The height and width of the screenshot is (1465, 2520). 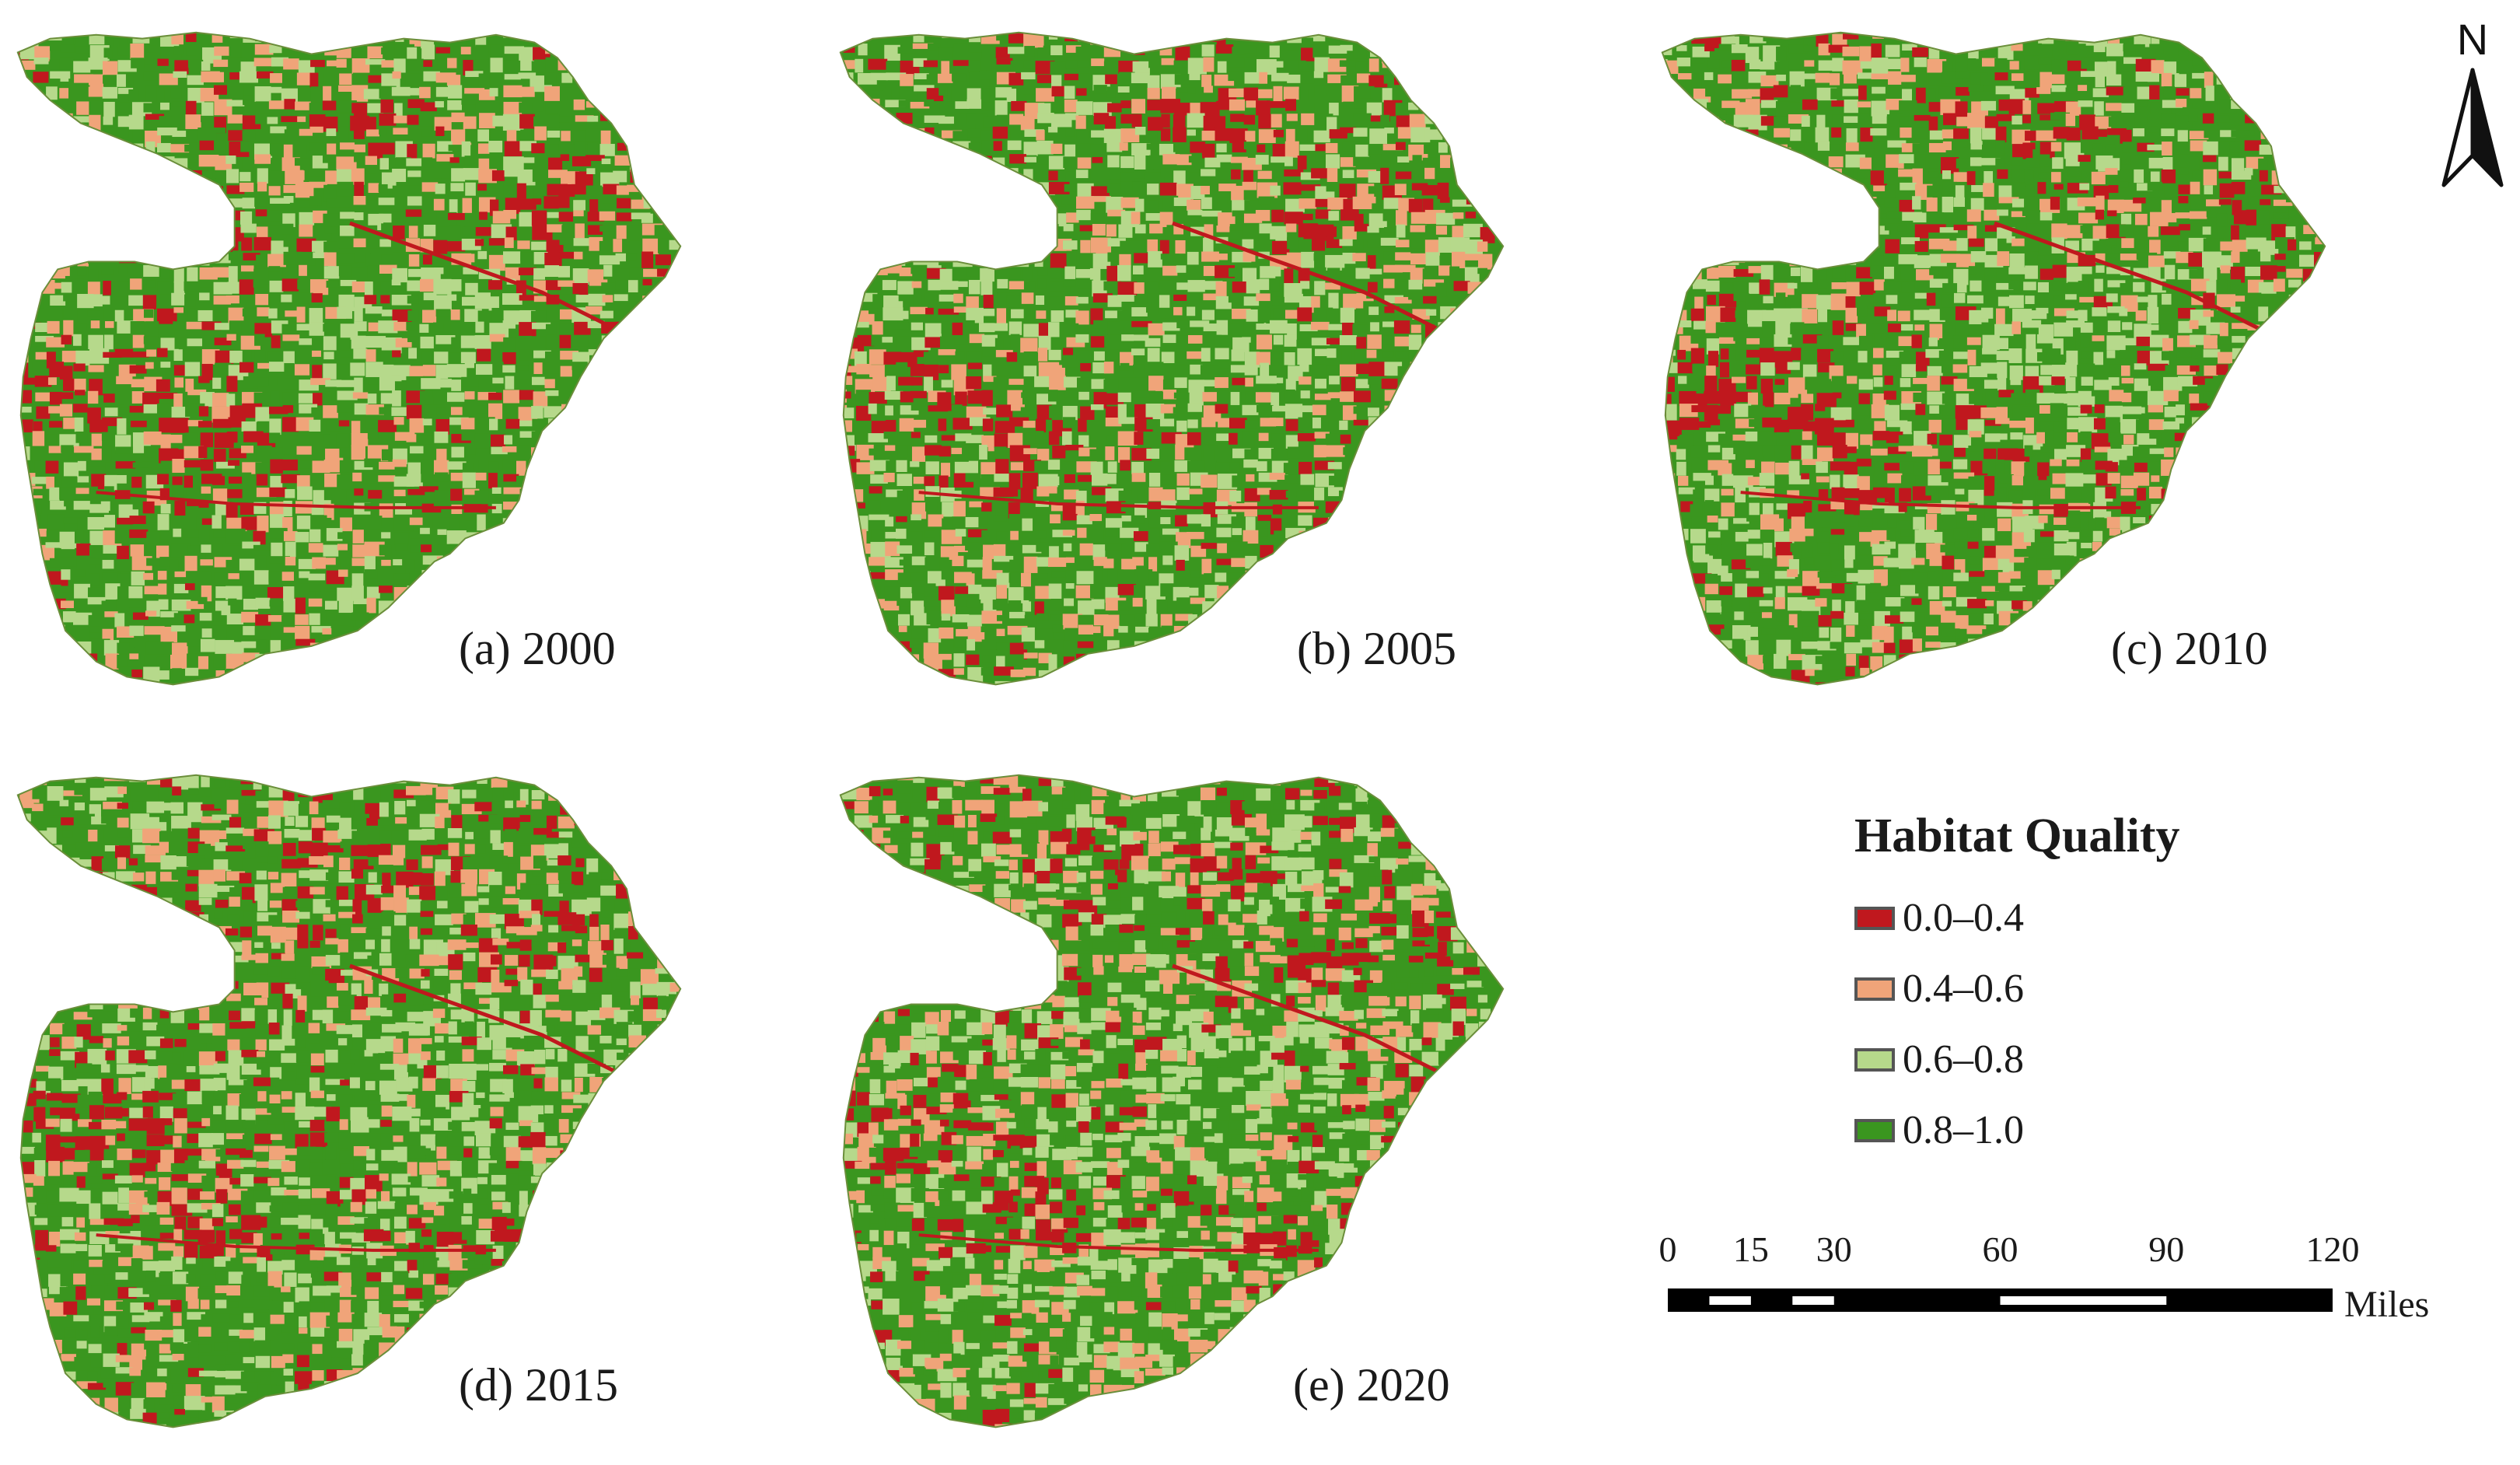 What do you see at coordinates (2190, 648) in the screenshot?
I see `panel-caption: (c) 2010` at bounding box center [2190, 648].